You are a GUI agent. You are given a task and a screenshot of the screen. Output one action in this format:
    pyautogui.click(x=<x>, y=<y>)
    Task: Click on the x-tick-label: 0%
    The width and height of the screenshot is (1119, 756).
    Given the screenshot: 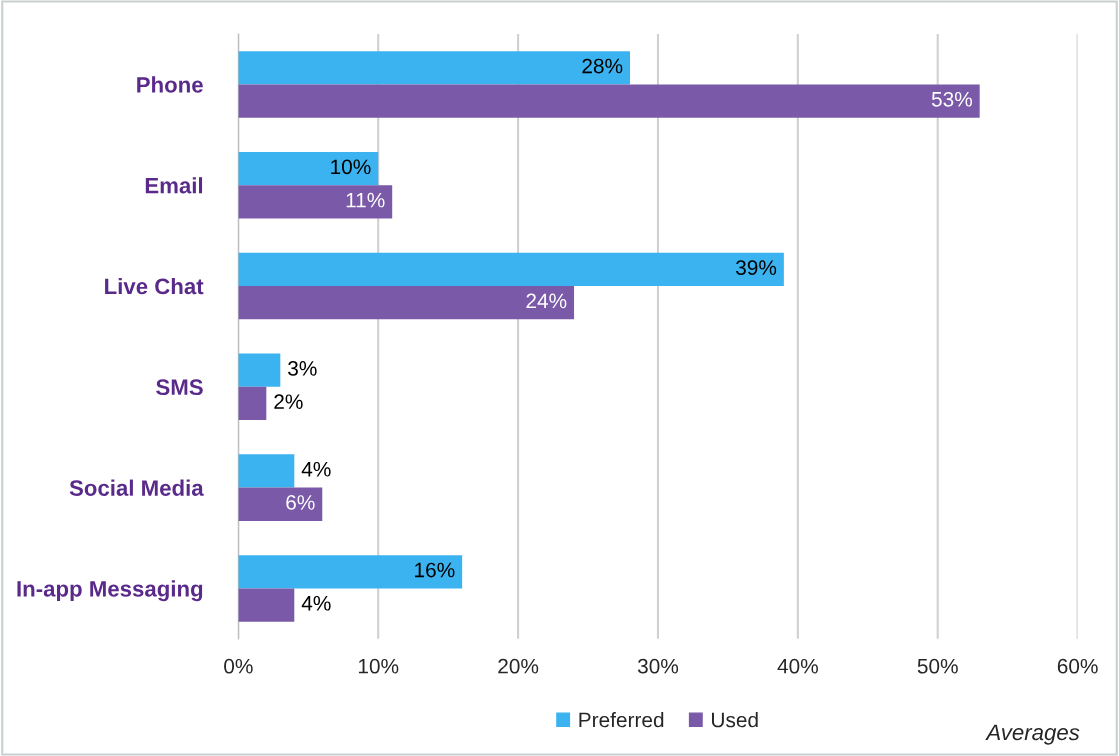 What is the action you would take?
    pyautogui.click(x=238, y=666)
    